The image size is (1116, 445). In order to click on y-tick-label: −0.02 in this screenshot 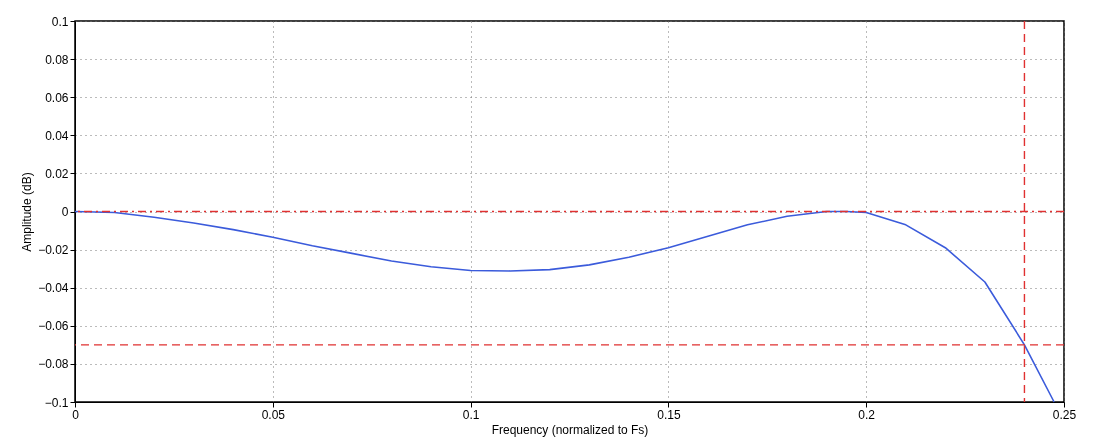, I will do `click(53, 250)`.